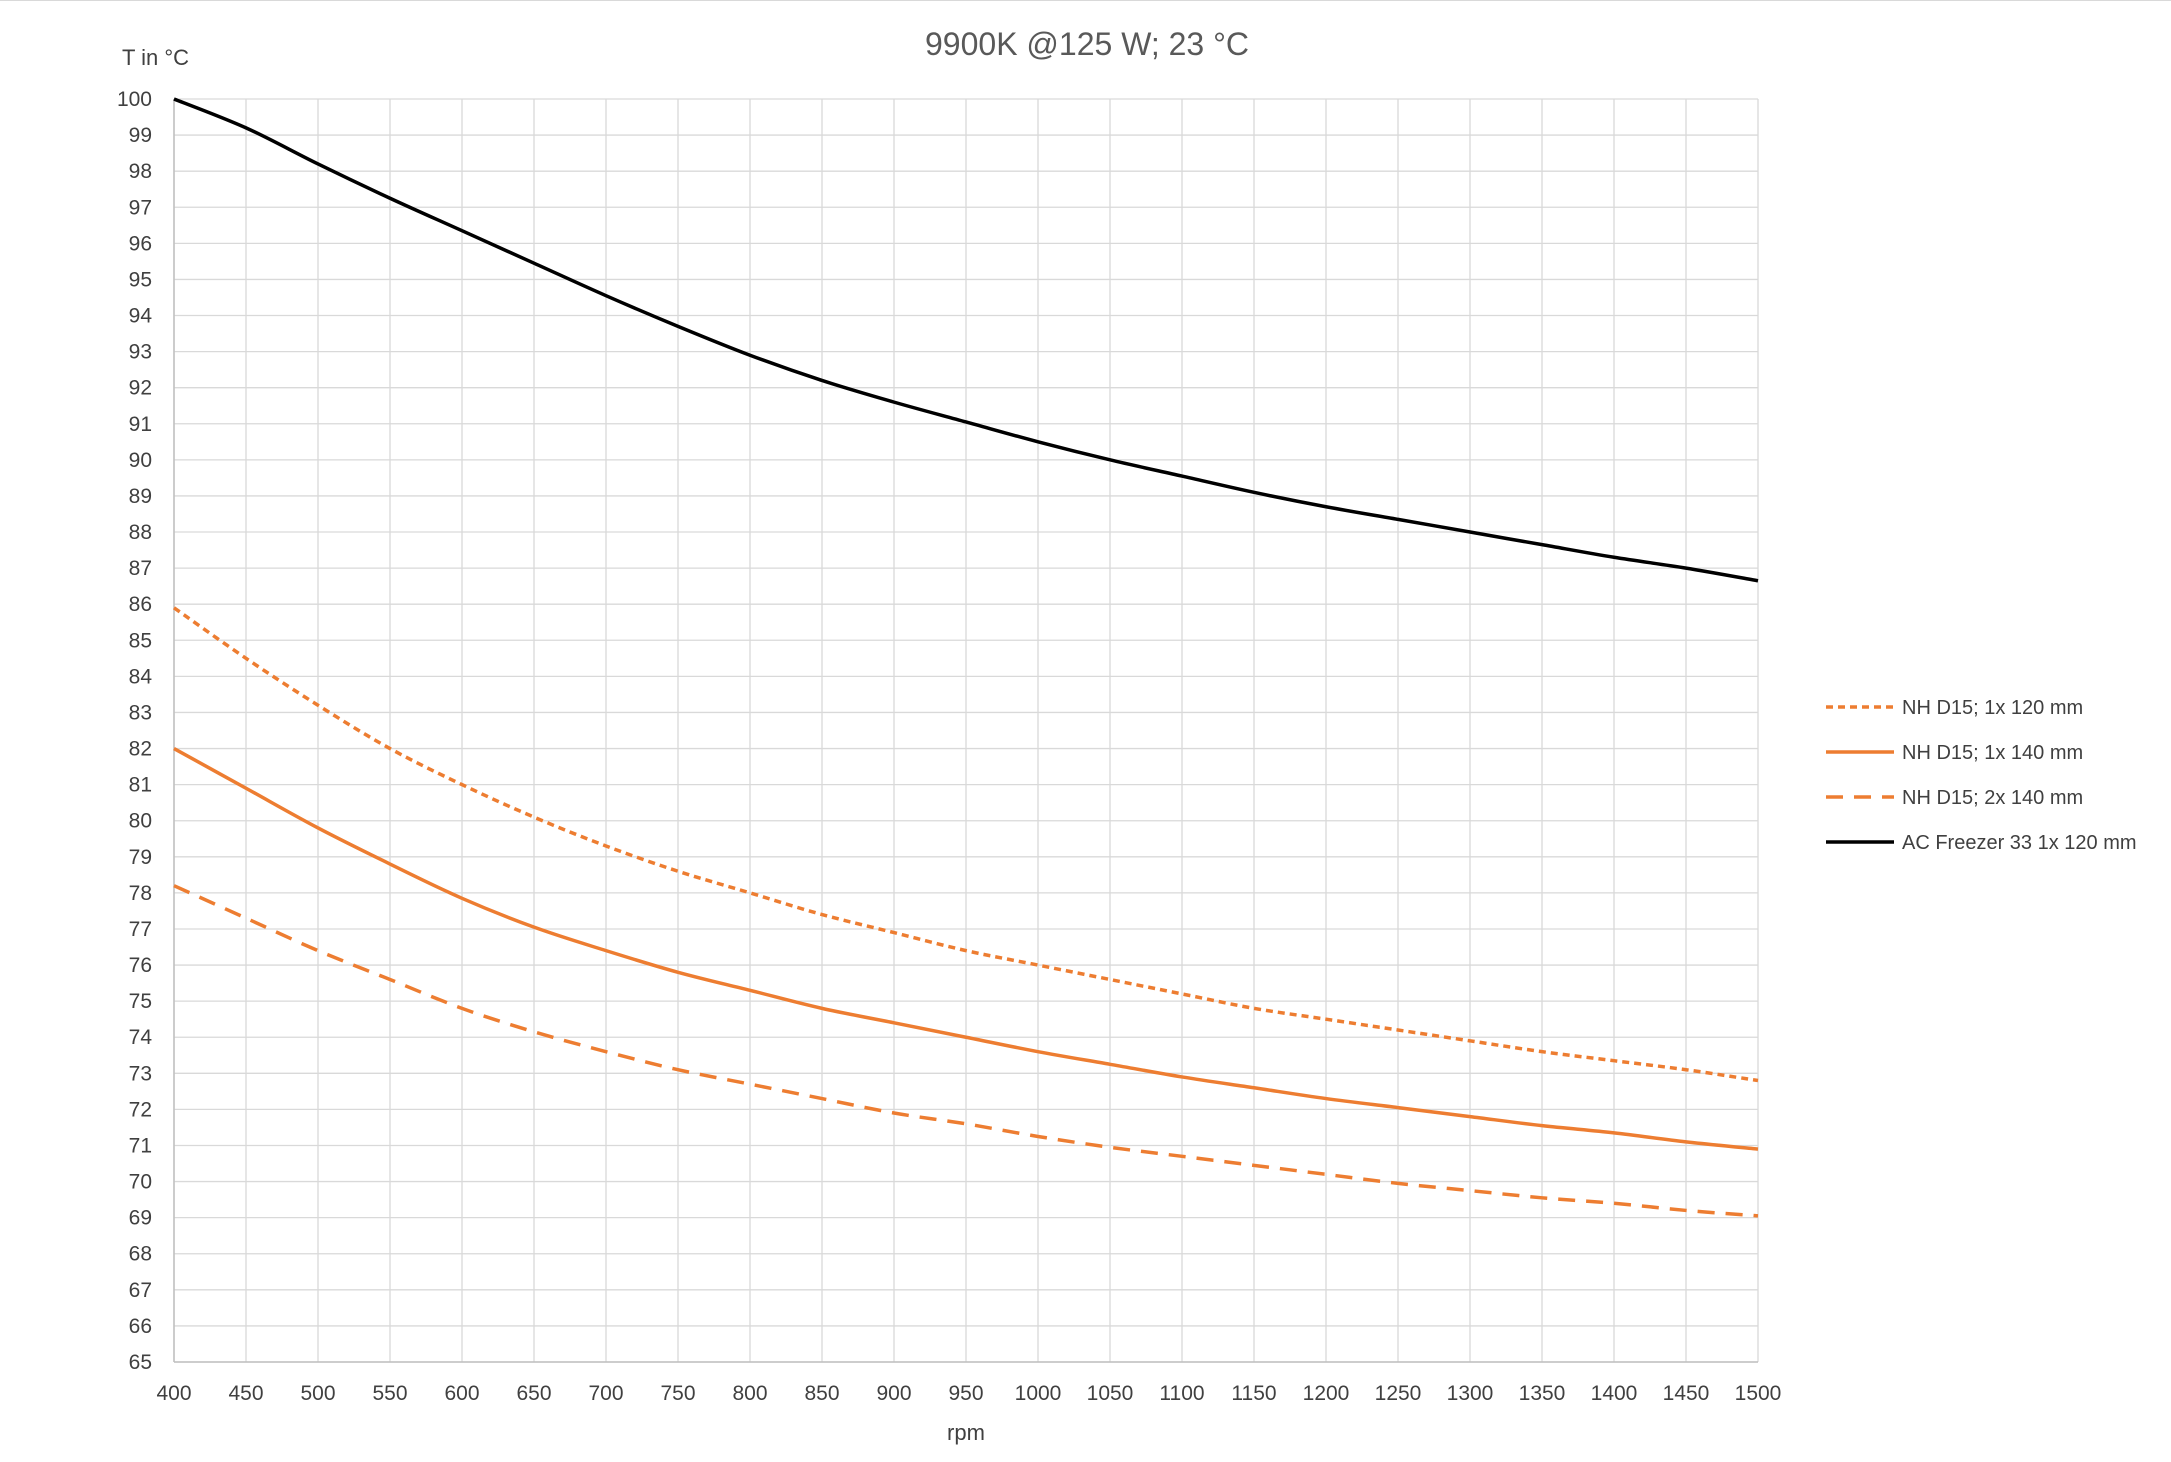 This screenshot has height=1462, width=2171. I want to click on y-tick-label: 80, so click(140, 821).